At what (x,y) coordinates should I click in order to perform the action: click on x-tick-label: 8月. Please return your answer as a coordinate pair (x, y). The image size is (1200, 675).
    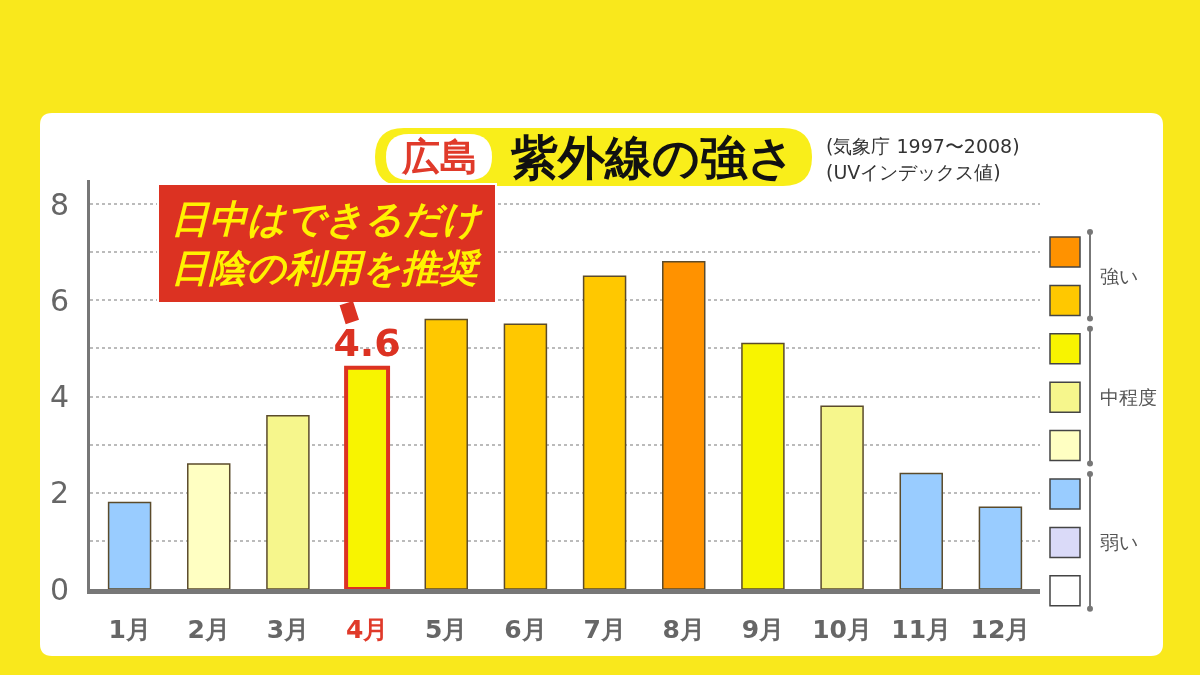
    Looking at the image, I should click on (683, 629).